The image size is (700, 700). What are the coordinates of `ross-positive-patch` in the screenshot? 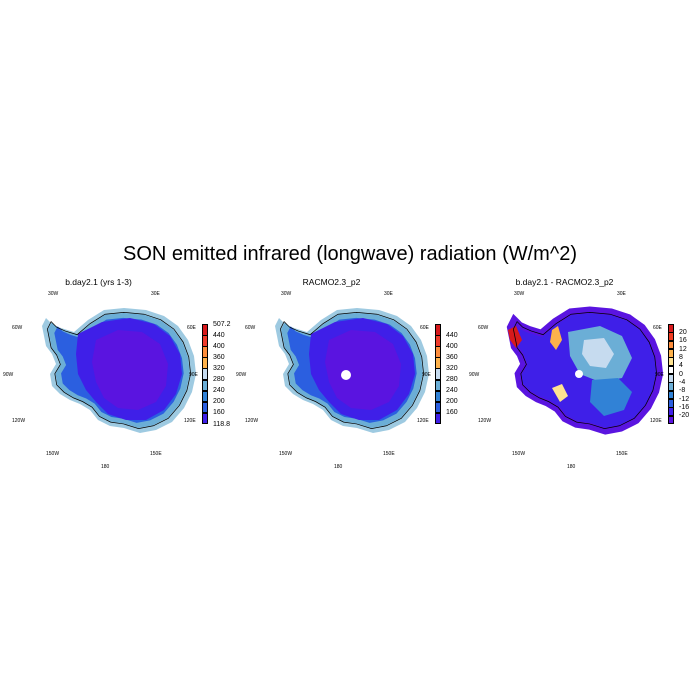 It's located at (560, 393).